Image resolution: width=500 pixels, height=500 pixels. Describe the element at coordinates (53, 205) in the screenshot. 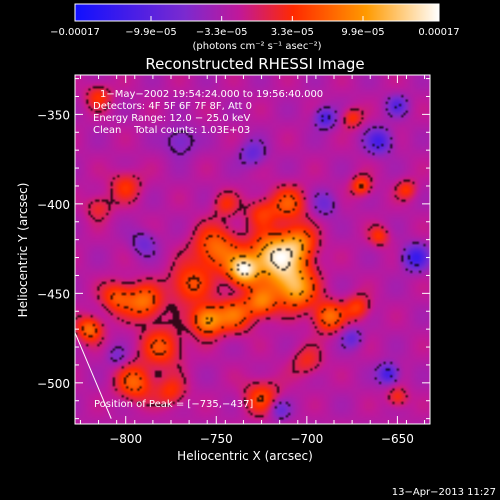

I see `y-tick-label: −400` at that location.